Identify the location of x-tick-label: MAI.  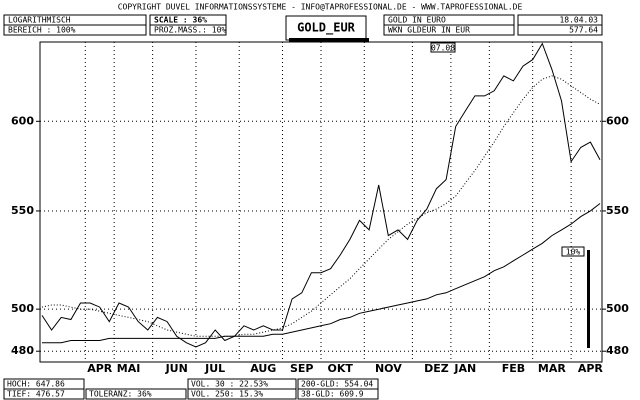
(129, 368).